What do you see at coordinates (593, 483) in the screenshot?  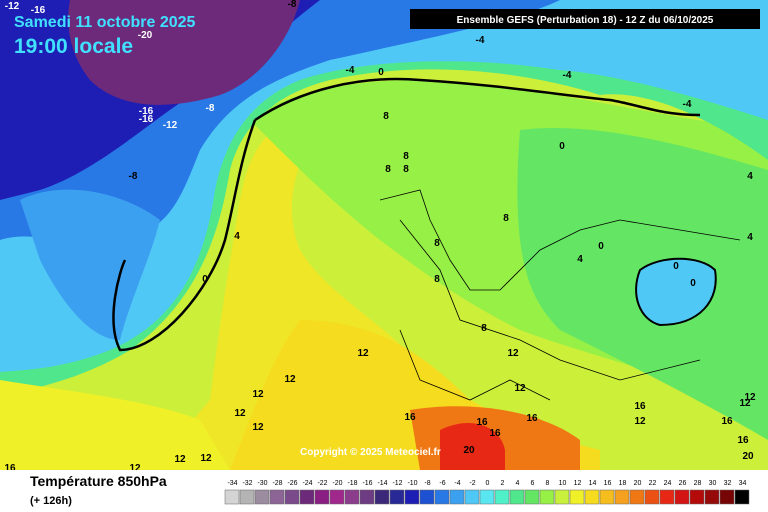 I see `scale-label: 14` at bounding box center [593, 483].